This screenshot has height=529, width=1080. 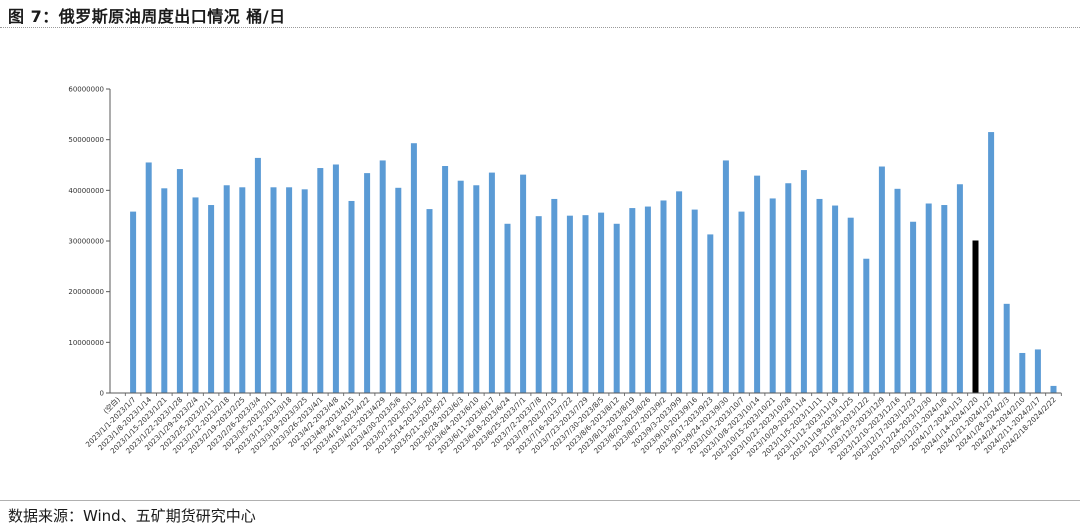 I want to click on data-source-note: 数据来源：Wind、五矿期货研究中心, so click(x=132, y=516).